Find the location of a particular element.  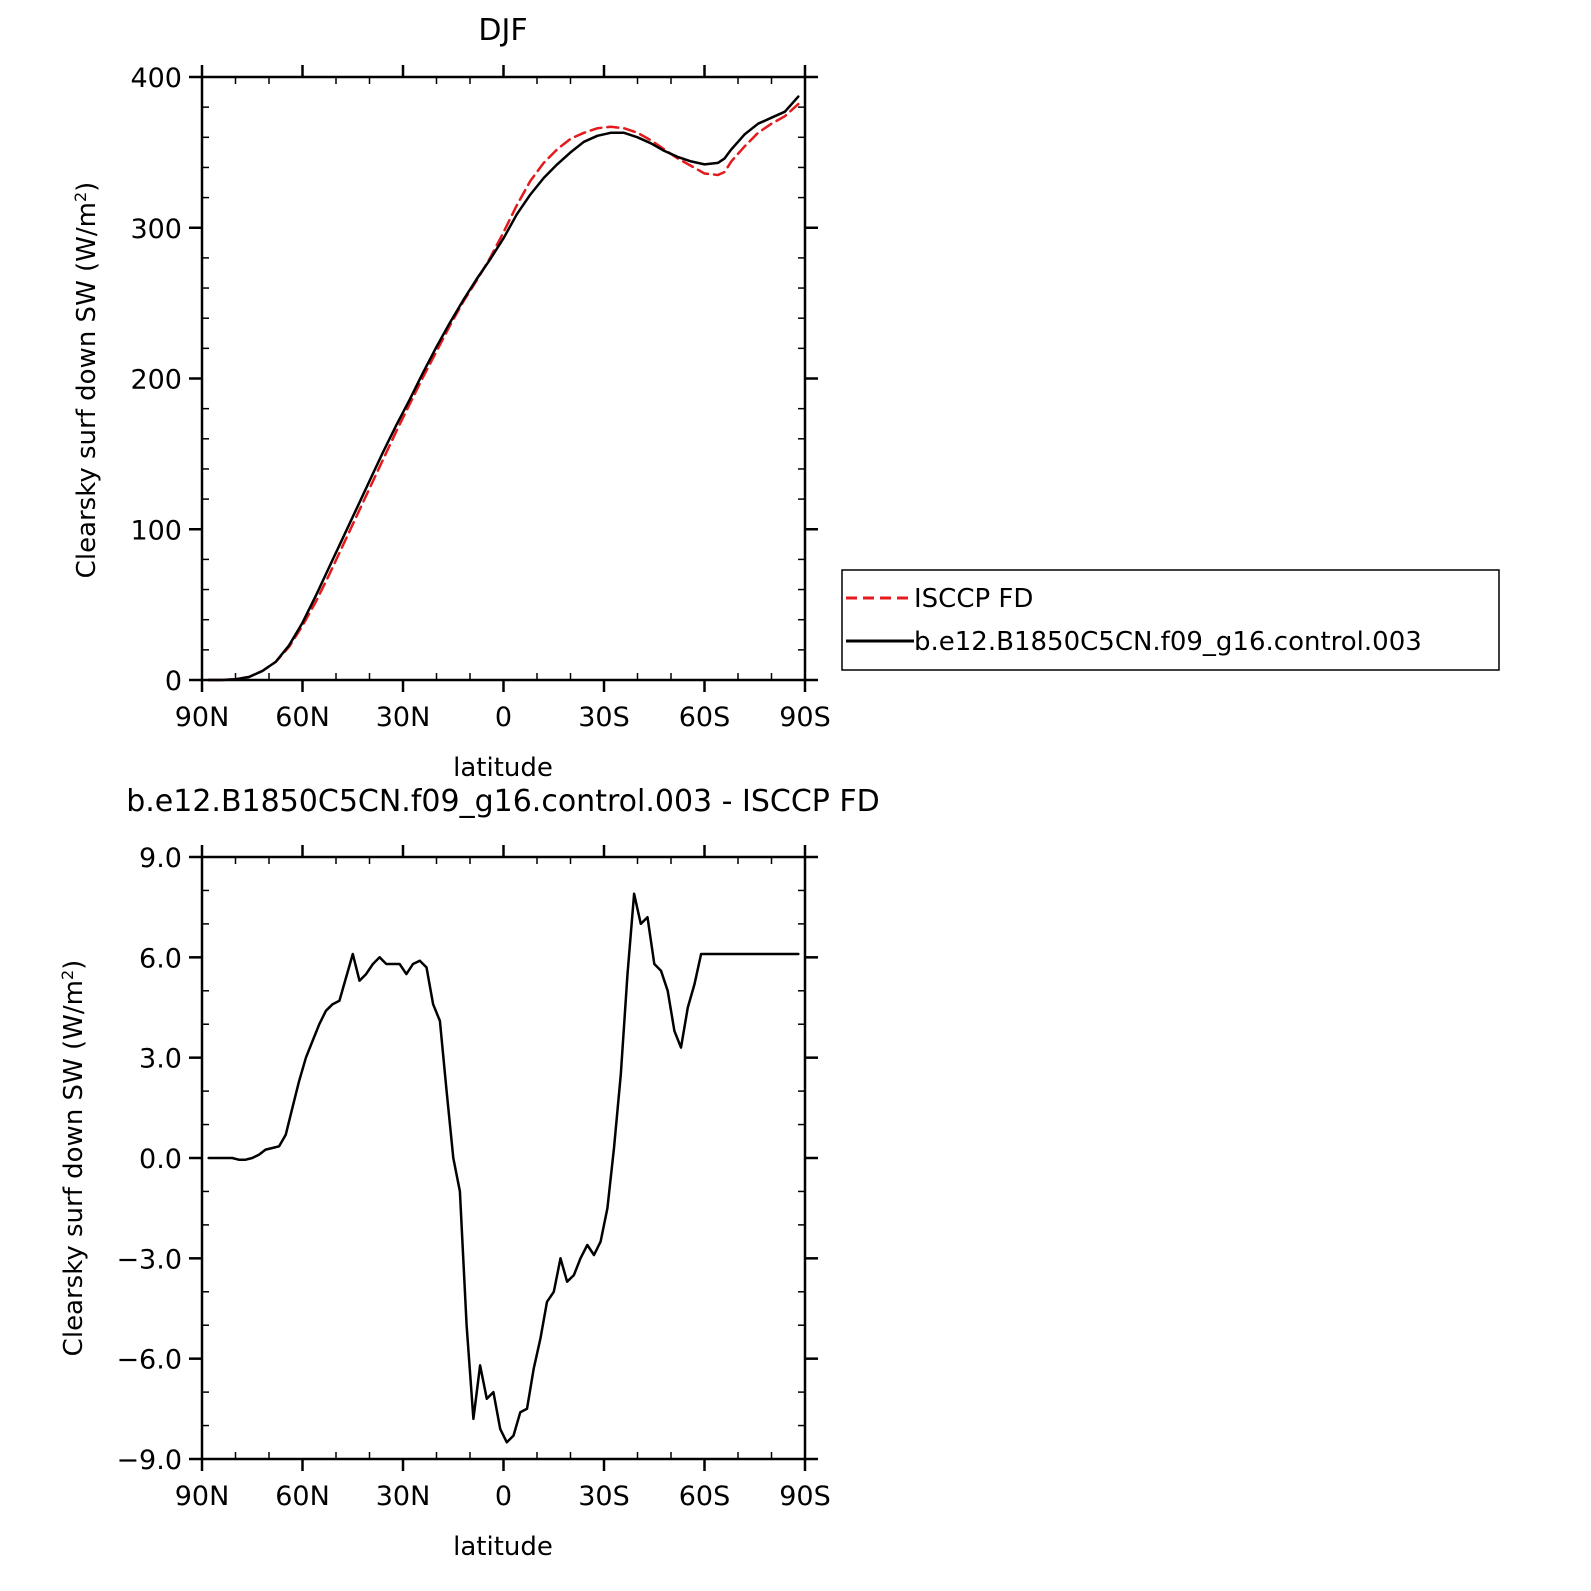

bottom-plot-frame is located at coordinates (503, 1158).